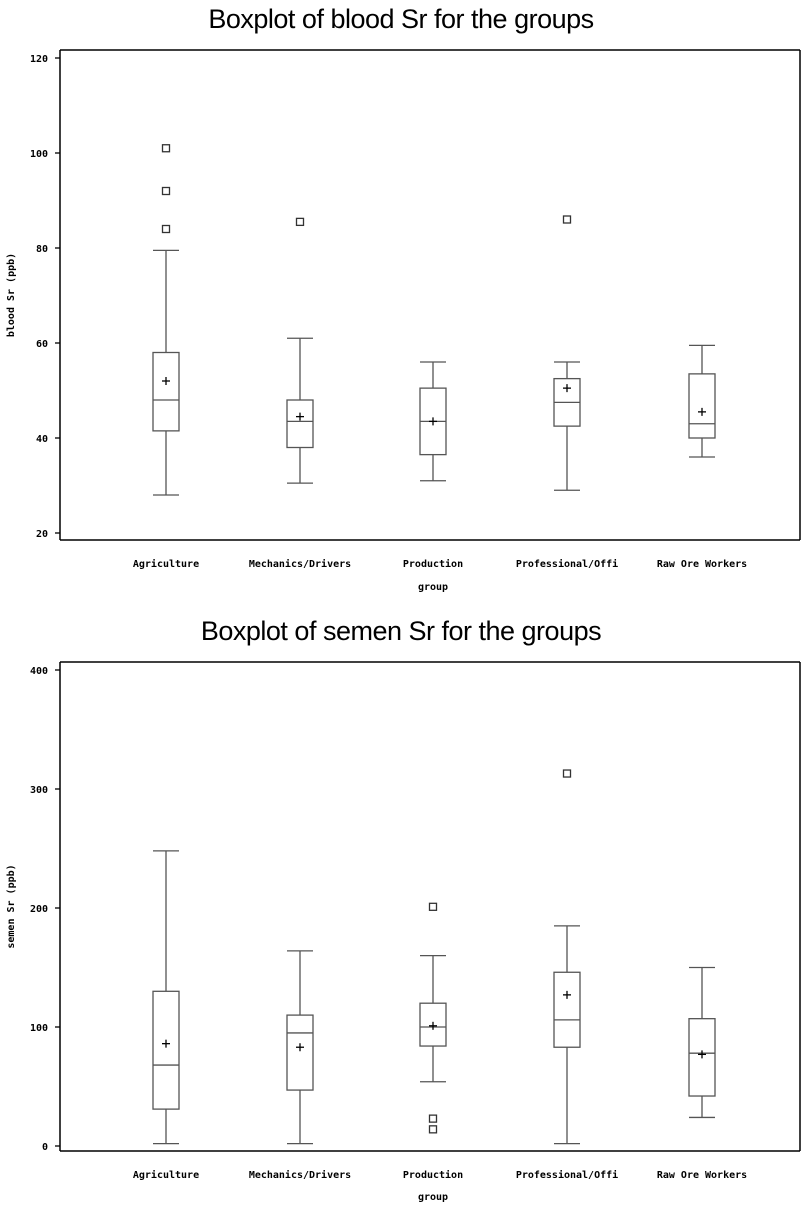  What do you see at coordinates (39, 790) in the screenshot?
I see `y-tick-label-semen: 300` at bounding box center [39, 790].